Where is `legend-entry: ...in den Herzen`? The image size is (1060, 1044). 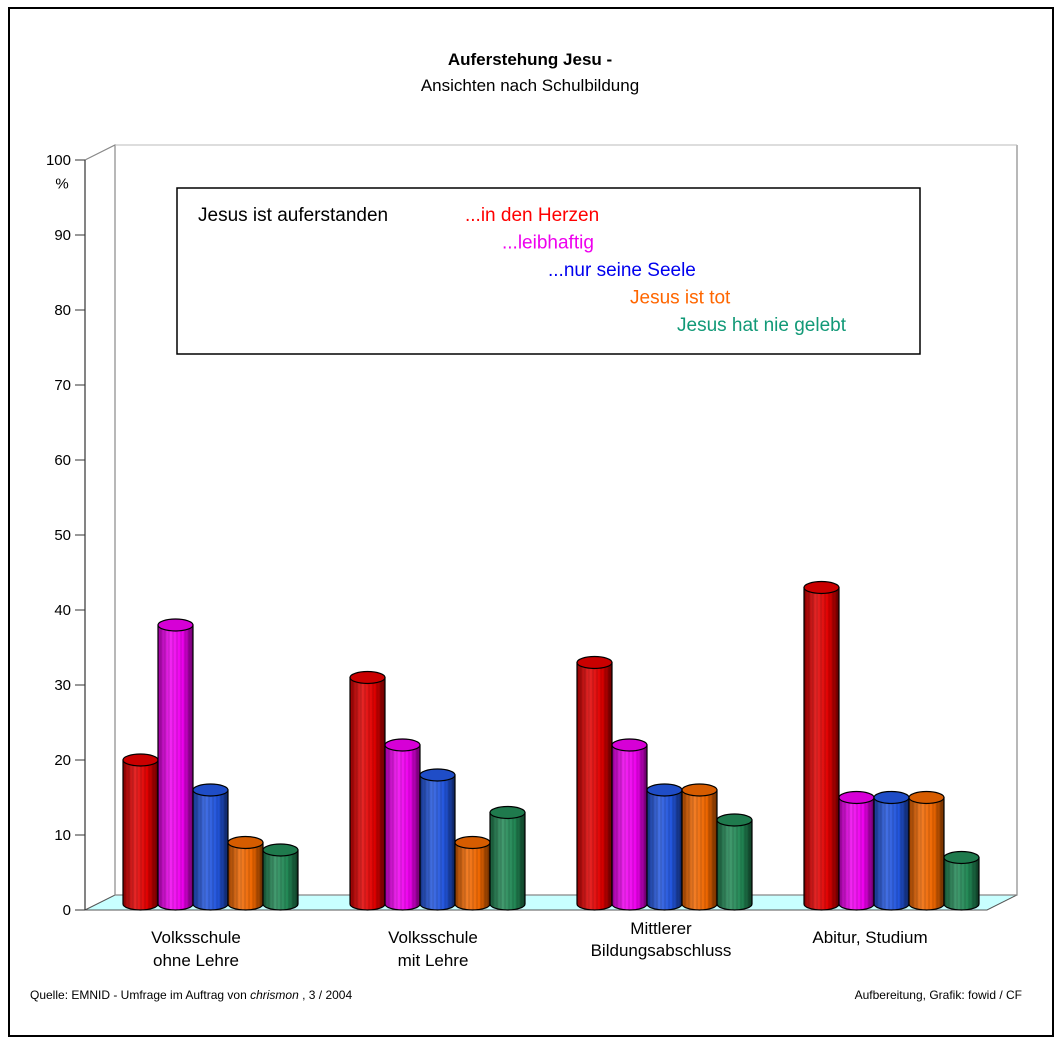 legend-entry: ...in den Herzen is located at coordinates (532, 215).